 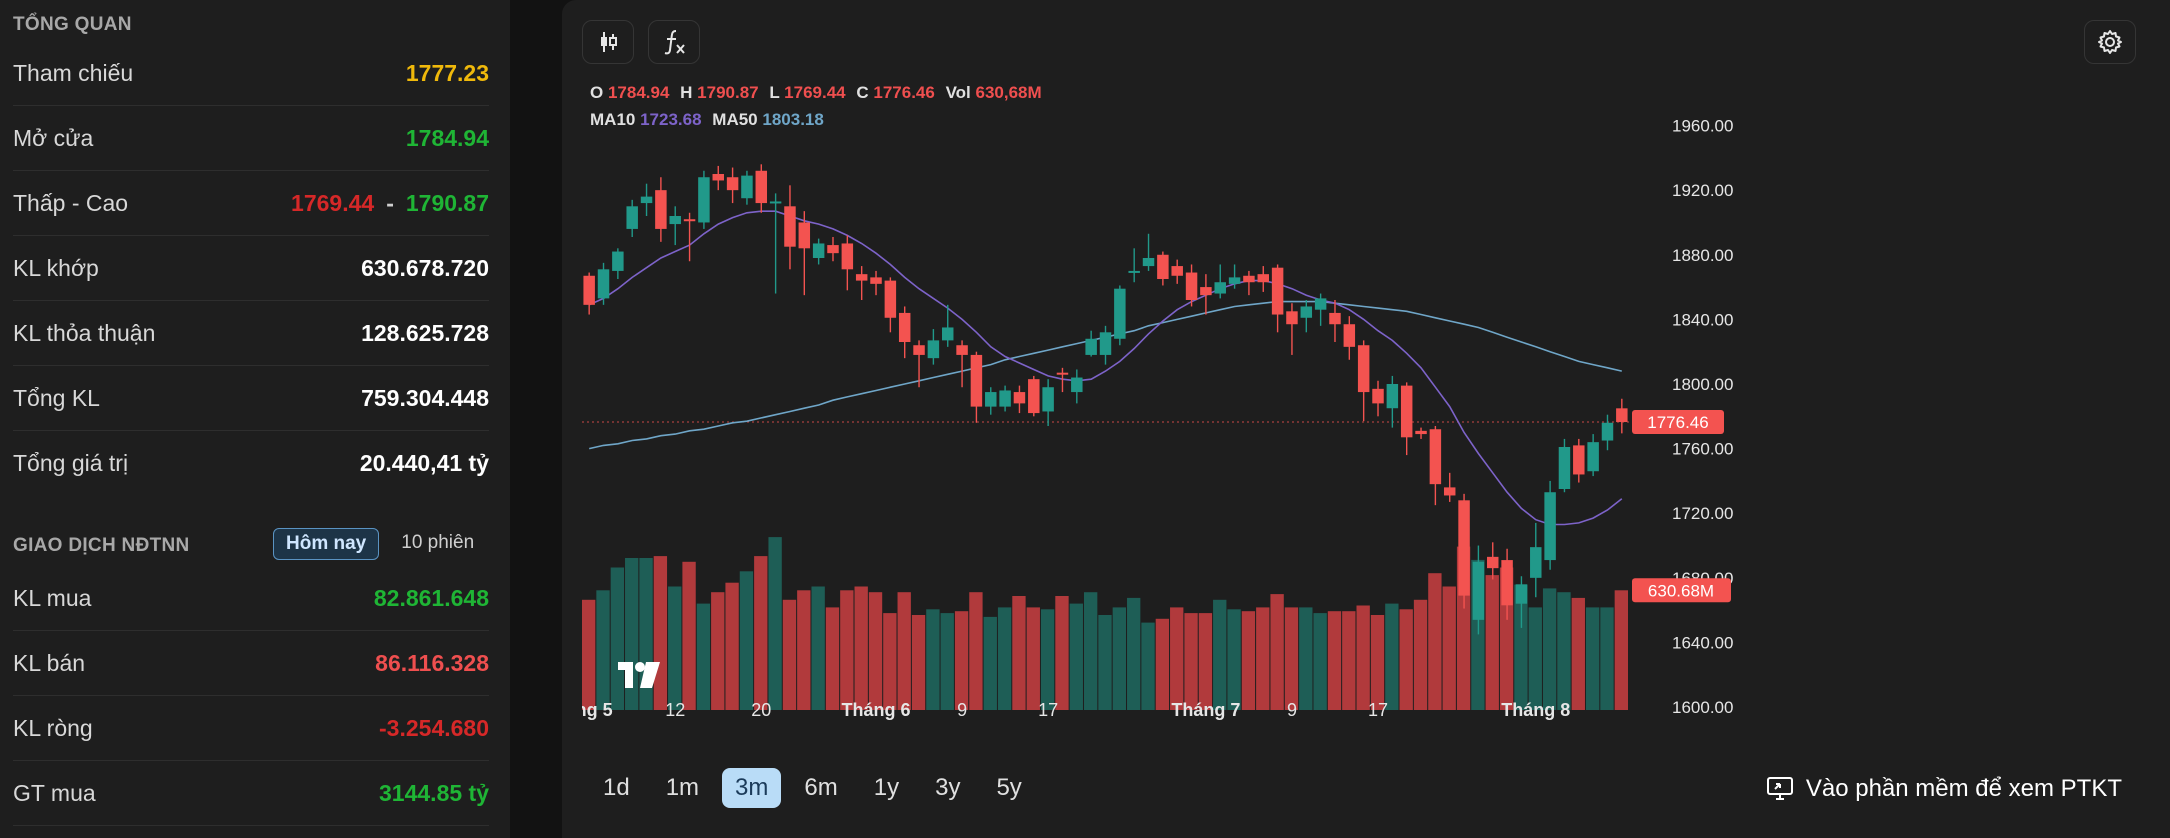 I want to click on range-6m: 6m, so click(x=821, y=787).